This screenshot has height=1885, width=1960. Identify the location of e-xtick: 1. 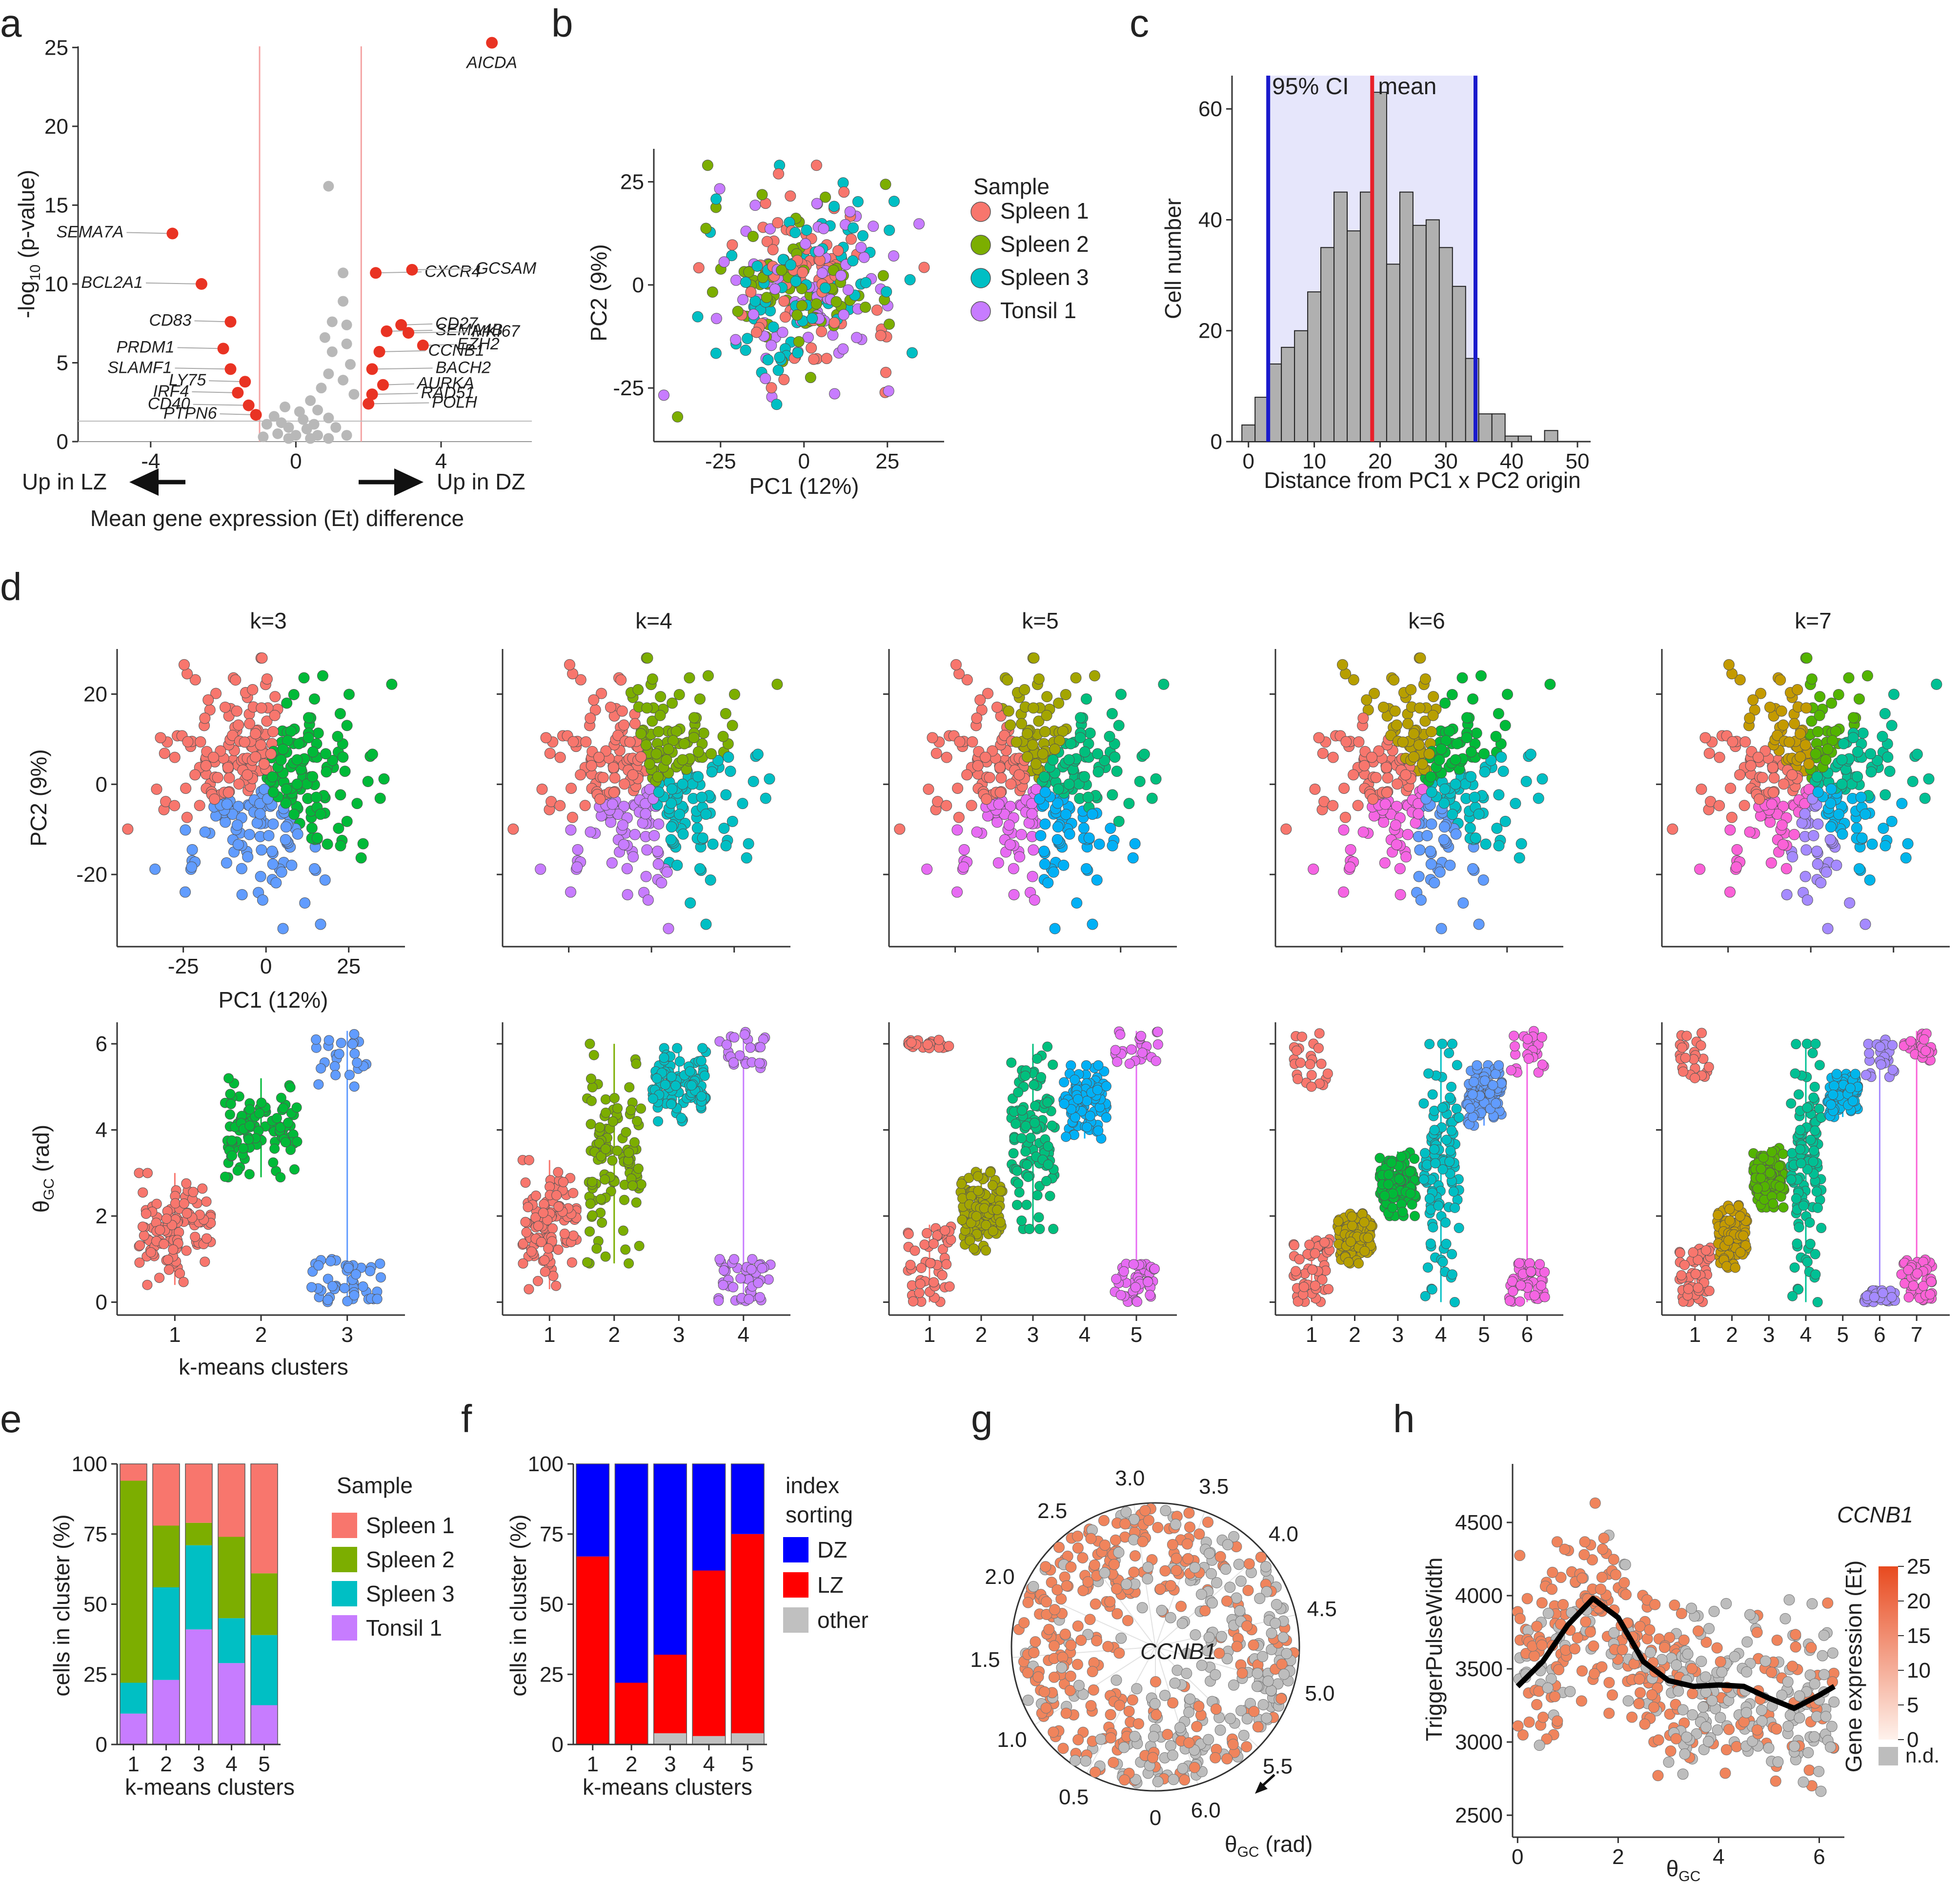
(133, 1764).